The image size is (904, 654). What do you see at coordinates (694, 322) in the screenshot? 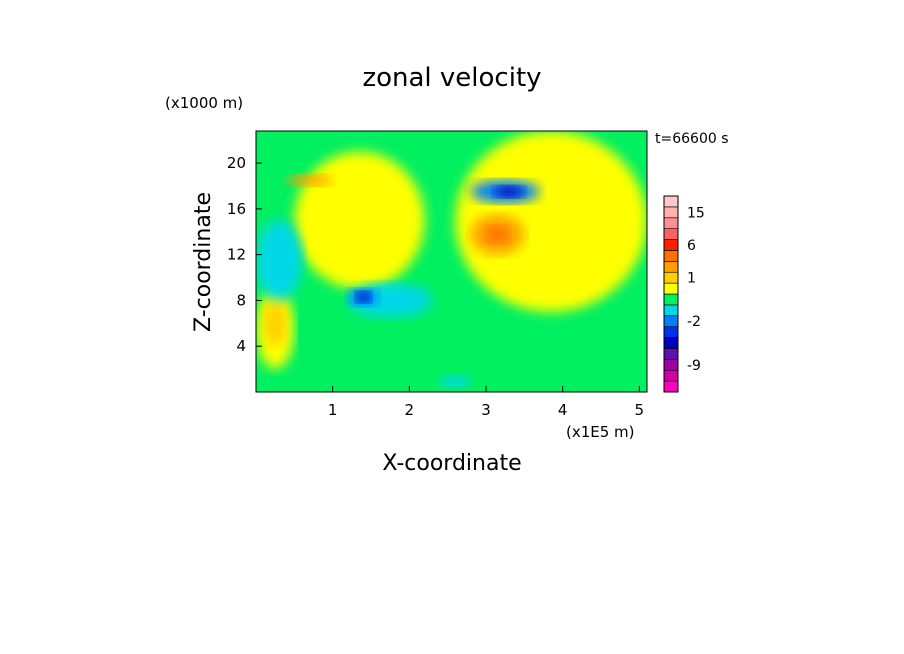
I see `colorbar-tick-label: -2` at bounding box center [694, 322].